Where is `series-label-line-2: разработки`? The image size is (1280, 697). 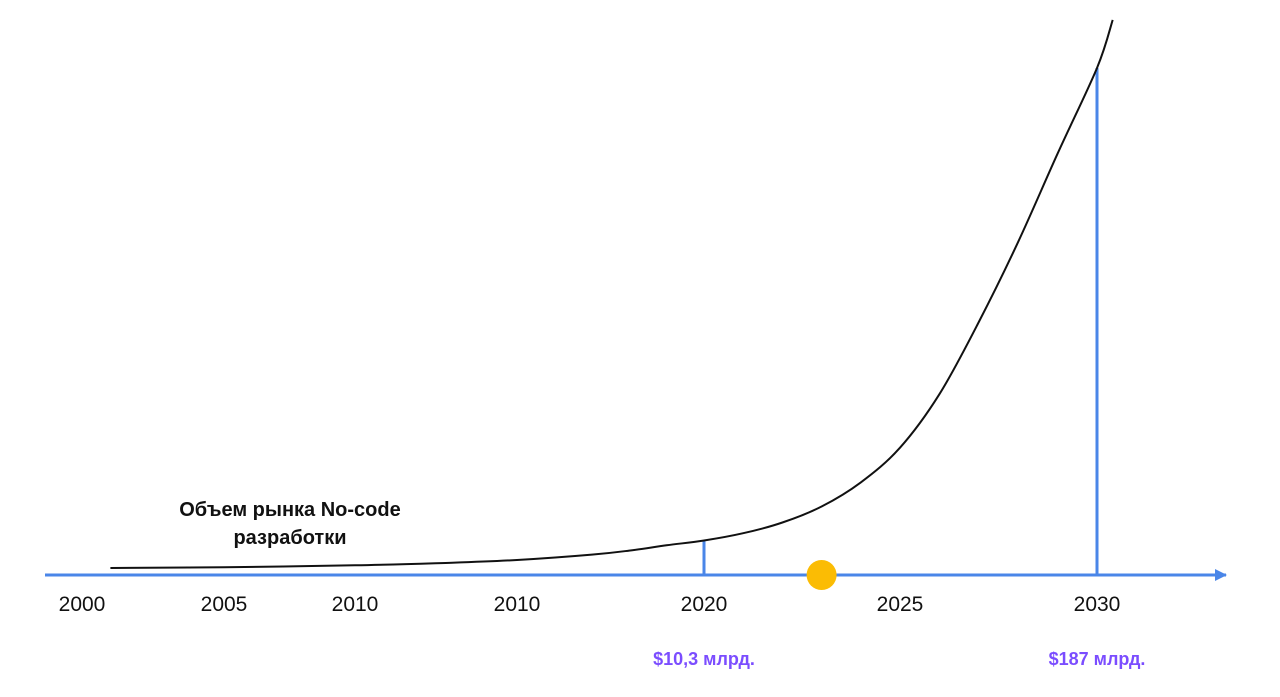 series-label-line-2: разработки is located at coordinates (289, 538).